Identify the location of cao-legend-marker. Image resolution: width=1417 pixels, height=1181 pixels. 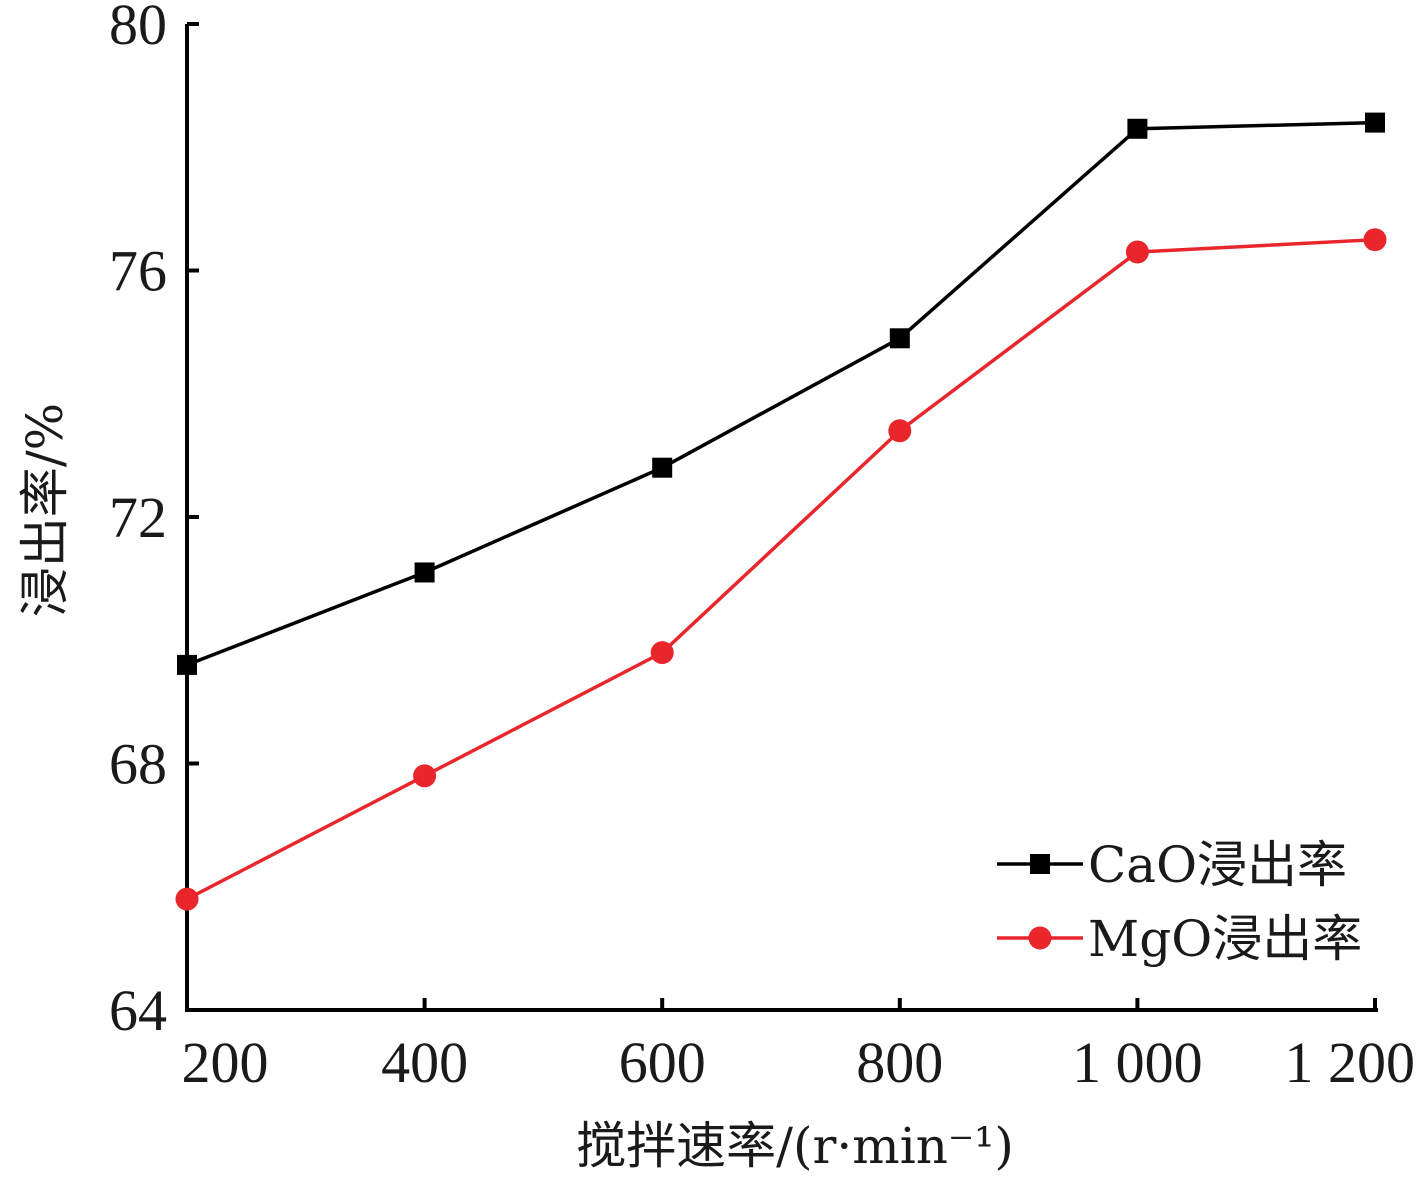
(1040, 864).